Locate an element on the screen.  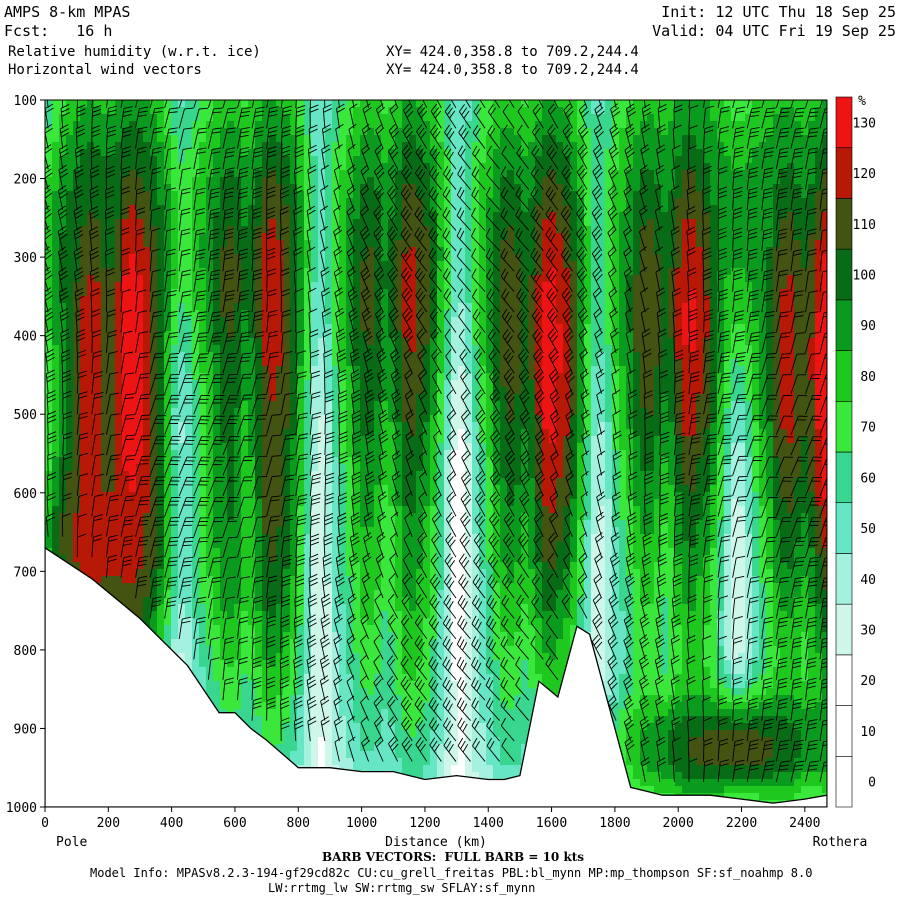
y-tick-label: 700 is located at coordinates (25, 572).